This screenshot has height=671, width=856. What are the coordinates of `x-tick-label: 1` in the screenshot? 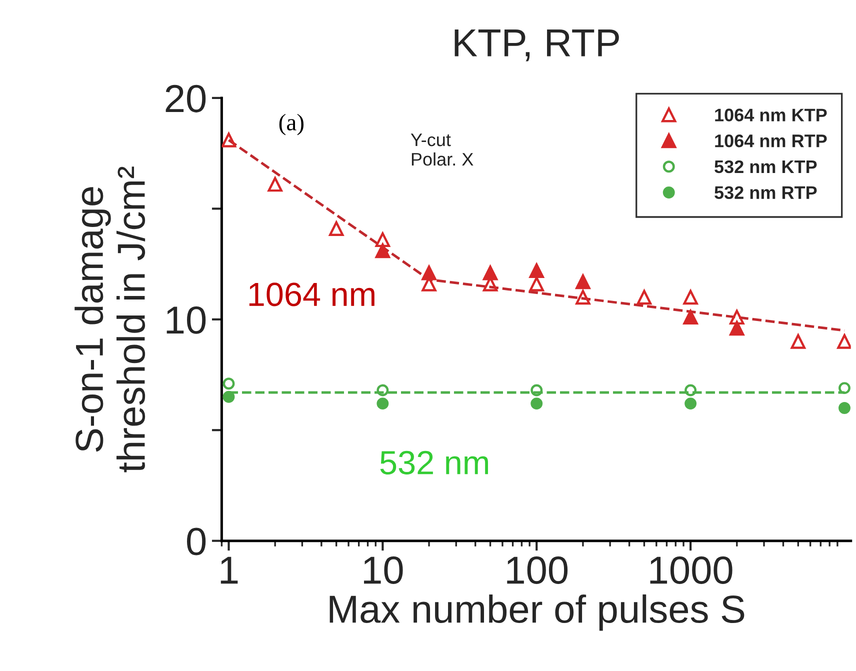 It's located at (229, 570).